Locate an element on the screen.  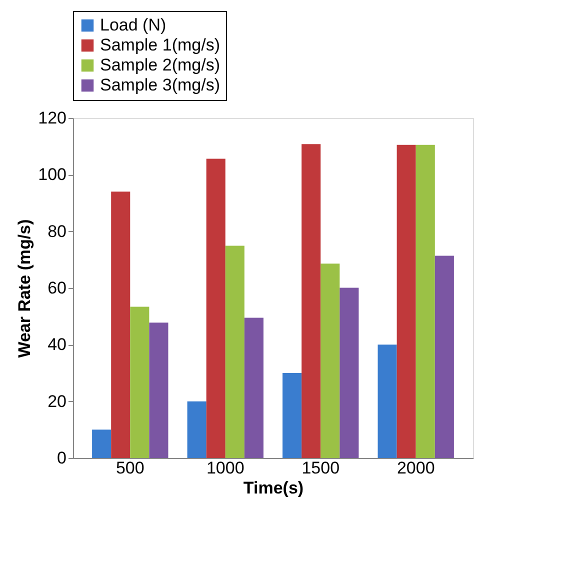
y-tick-label: 0 is located at coordinates (61, 458).